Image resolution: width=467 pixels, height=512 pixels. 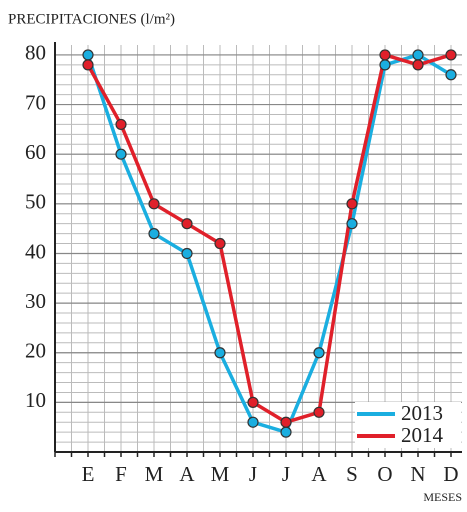 I want to click on chart-title: PRECIPITACIONES (l/m²), so click(x=91, y=19).